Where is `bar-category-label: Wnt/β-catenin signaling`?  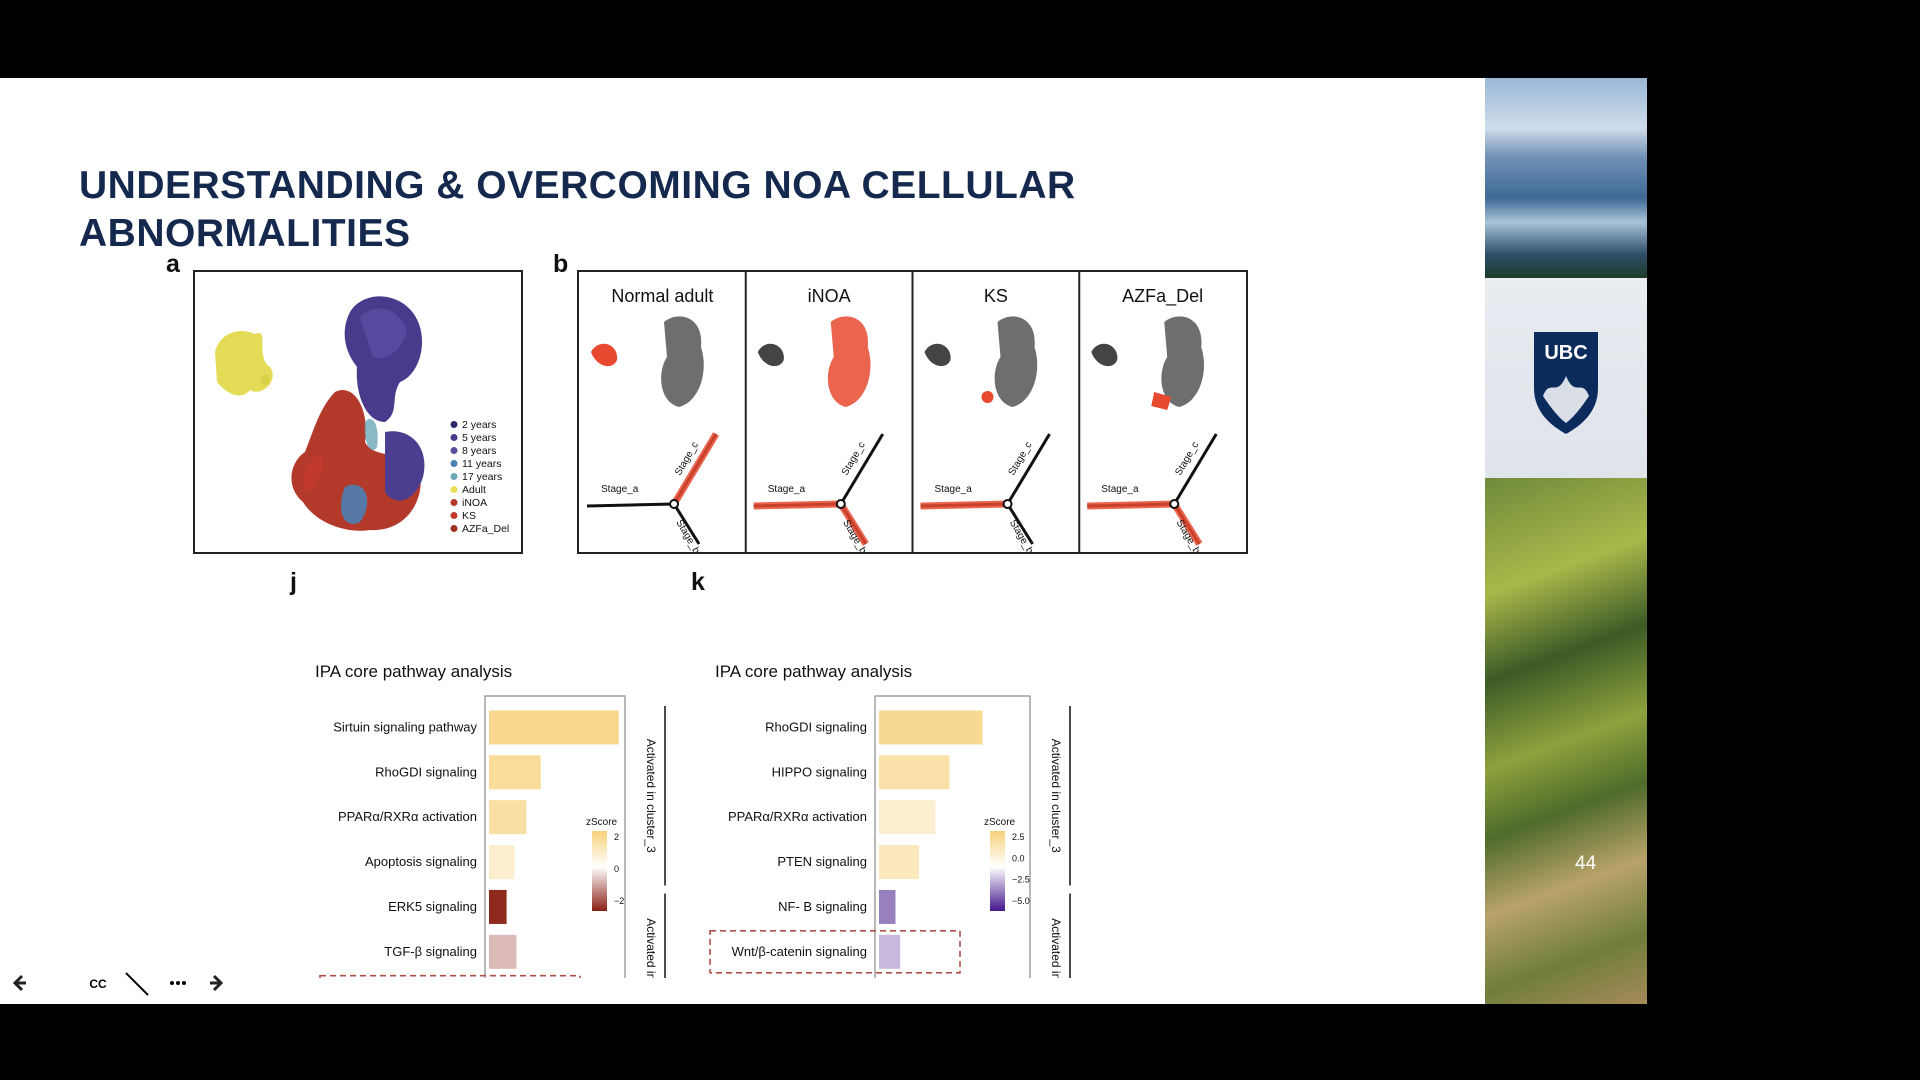
bar-category-label: Wnt/β-catenin signaling is located at coordinates (799, 951).